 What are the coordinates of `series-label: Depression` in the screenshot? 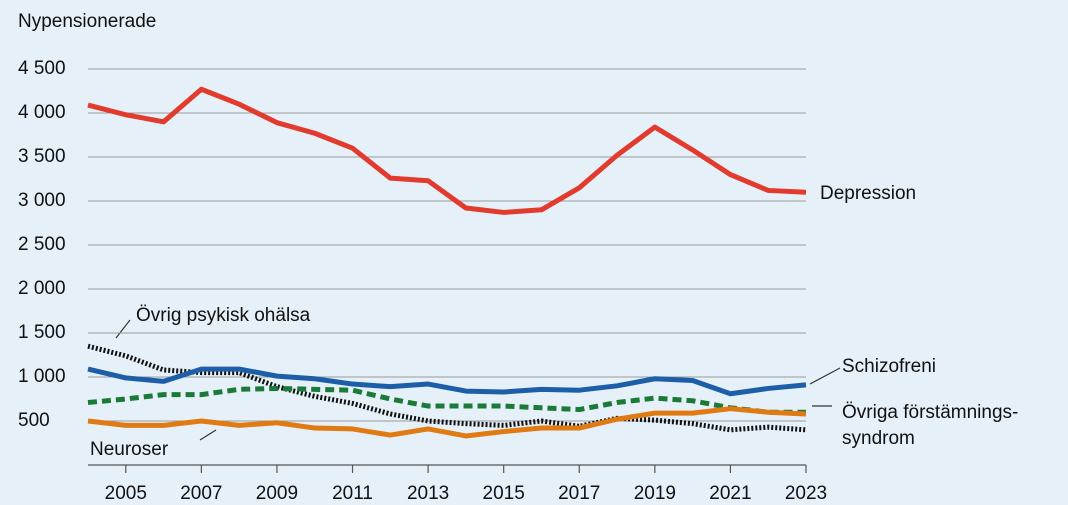 It's located at (868, 193).